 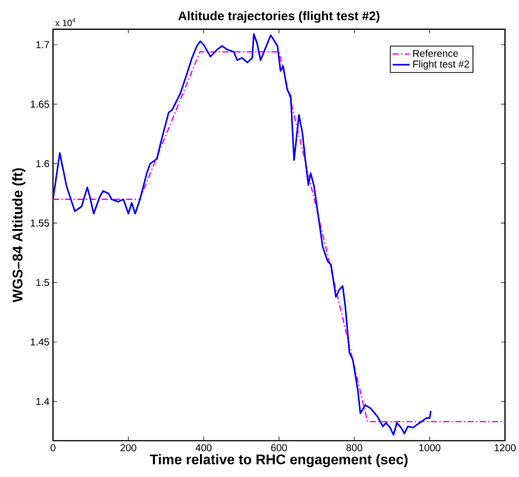 I want to click on x-tick-label: 400, so click(x=204, y=448).